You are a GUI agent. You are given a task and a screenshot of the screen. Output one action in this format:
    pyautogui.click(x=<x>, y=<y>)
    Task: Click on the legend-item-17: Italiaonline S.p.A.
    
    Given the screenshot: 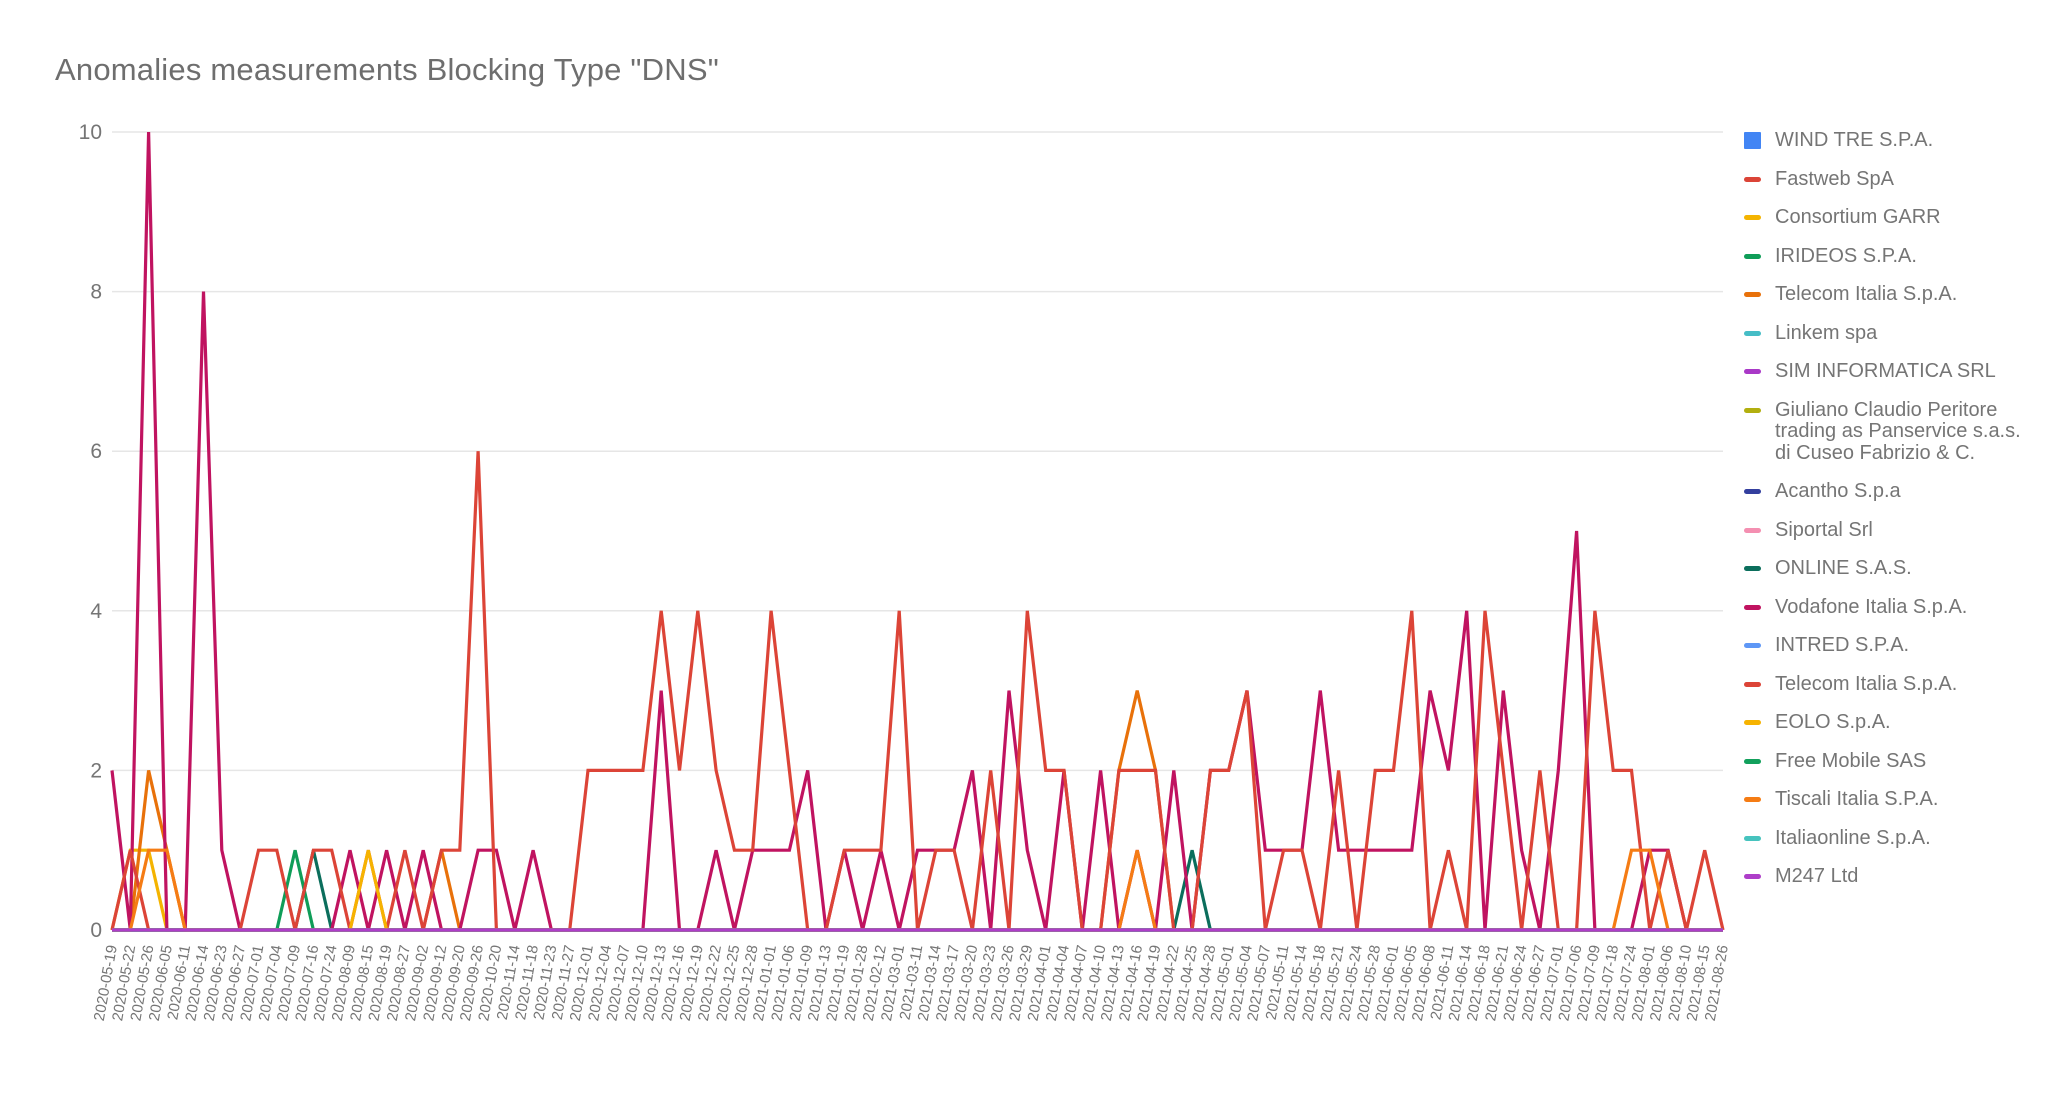 What is the action you would take?
    pyautogui.click(x=1894, y=838)
    